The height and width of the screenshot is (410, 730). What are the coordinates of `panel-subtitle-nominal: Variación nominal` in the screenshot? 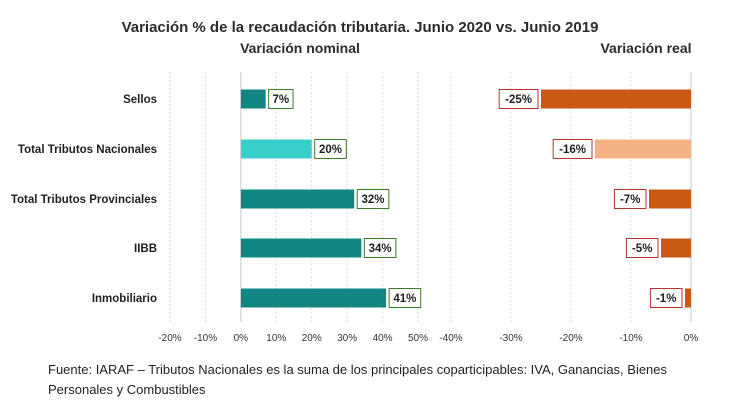 It's located at (300, 48).